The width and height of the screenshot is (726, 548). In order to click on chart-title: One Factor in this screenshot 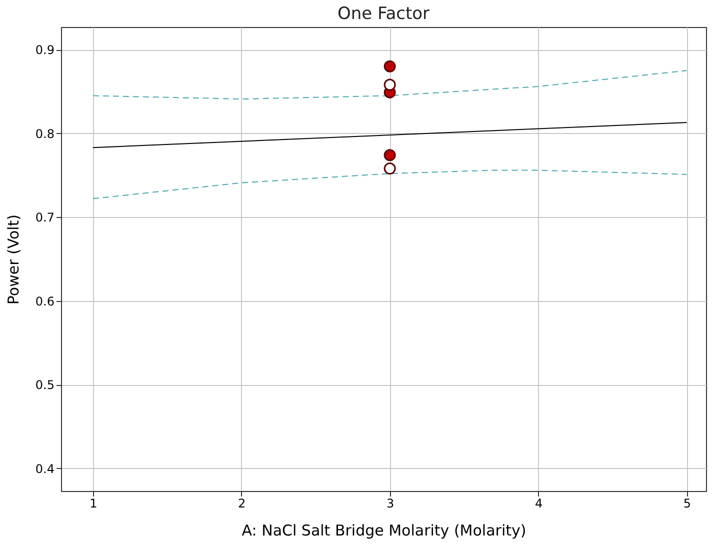, I will do `click(383, 14)`.